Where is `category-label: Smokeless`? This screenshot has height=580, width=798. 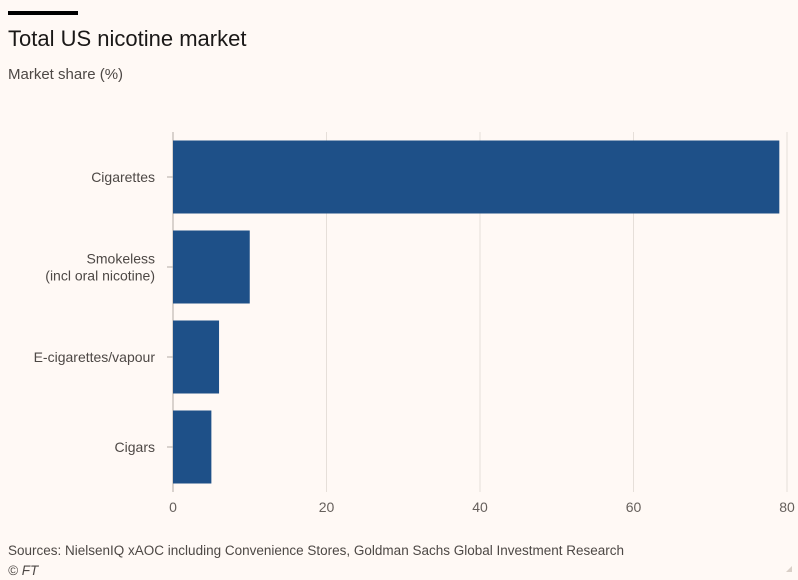 category-label: Smokeless is located at coordinates (121, 259).